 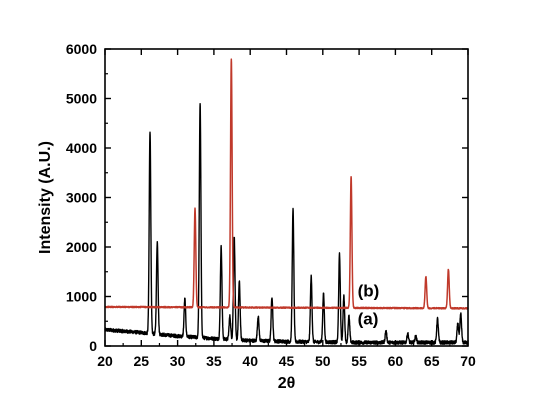 I want to click on curve-label-a: (a), so click(x=368, y=319).